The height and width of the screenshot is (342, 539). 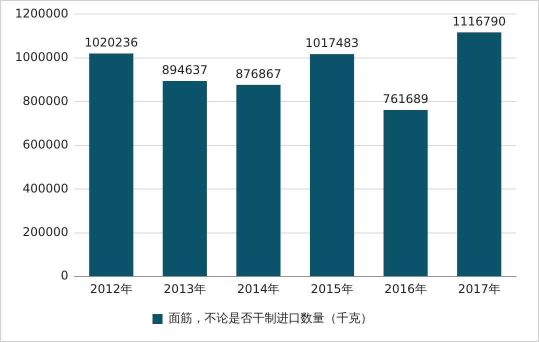 What do you see at coordinates (64, 275) in the screenshot?
I see `y-tick-label: 0` at bounding box center [64, 275].